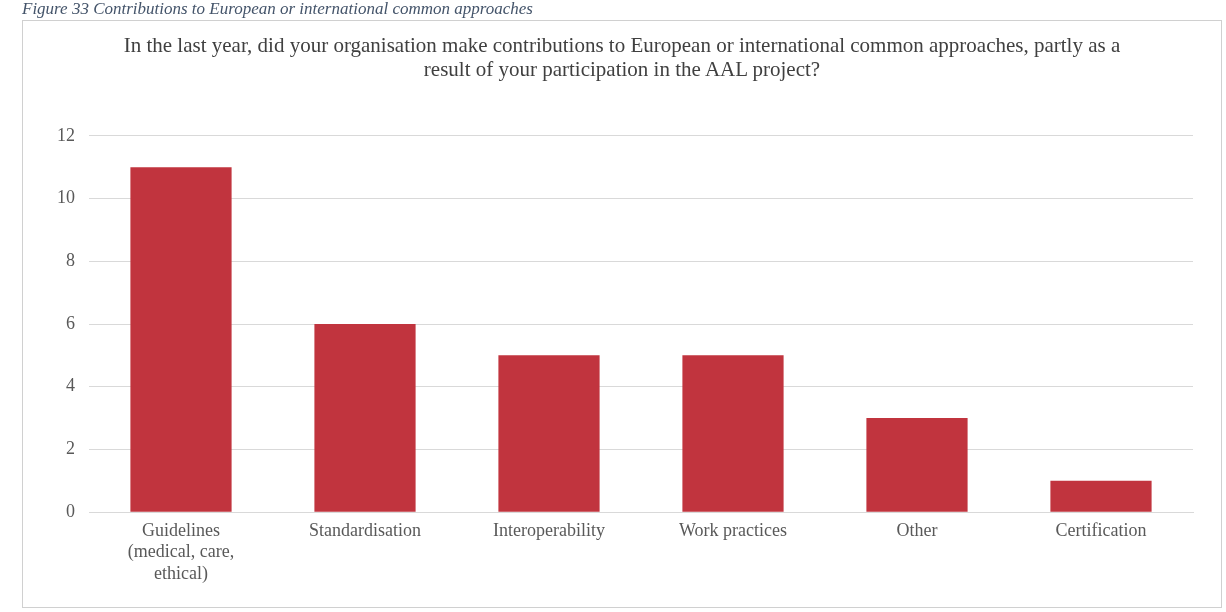  What do you see at coordinates (733, 529) in the screenshot?
I see `x-tick-label: Work practices` at bounding box center [733, 529].